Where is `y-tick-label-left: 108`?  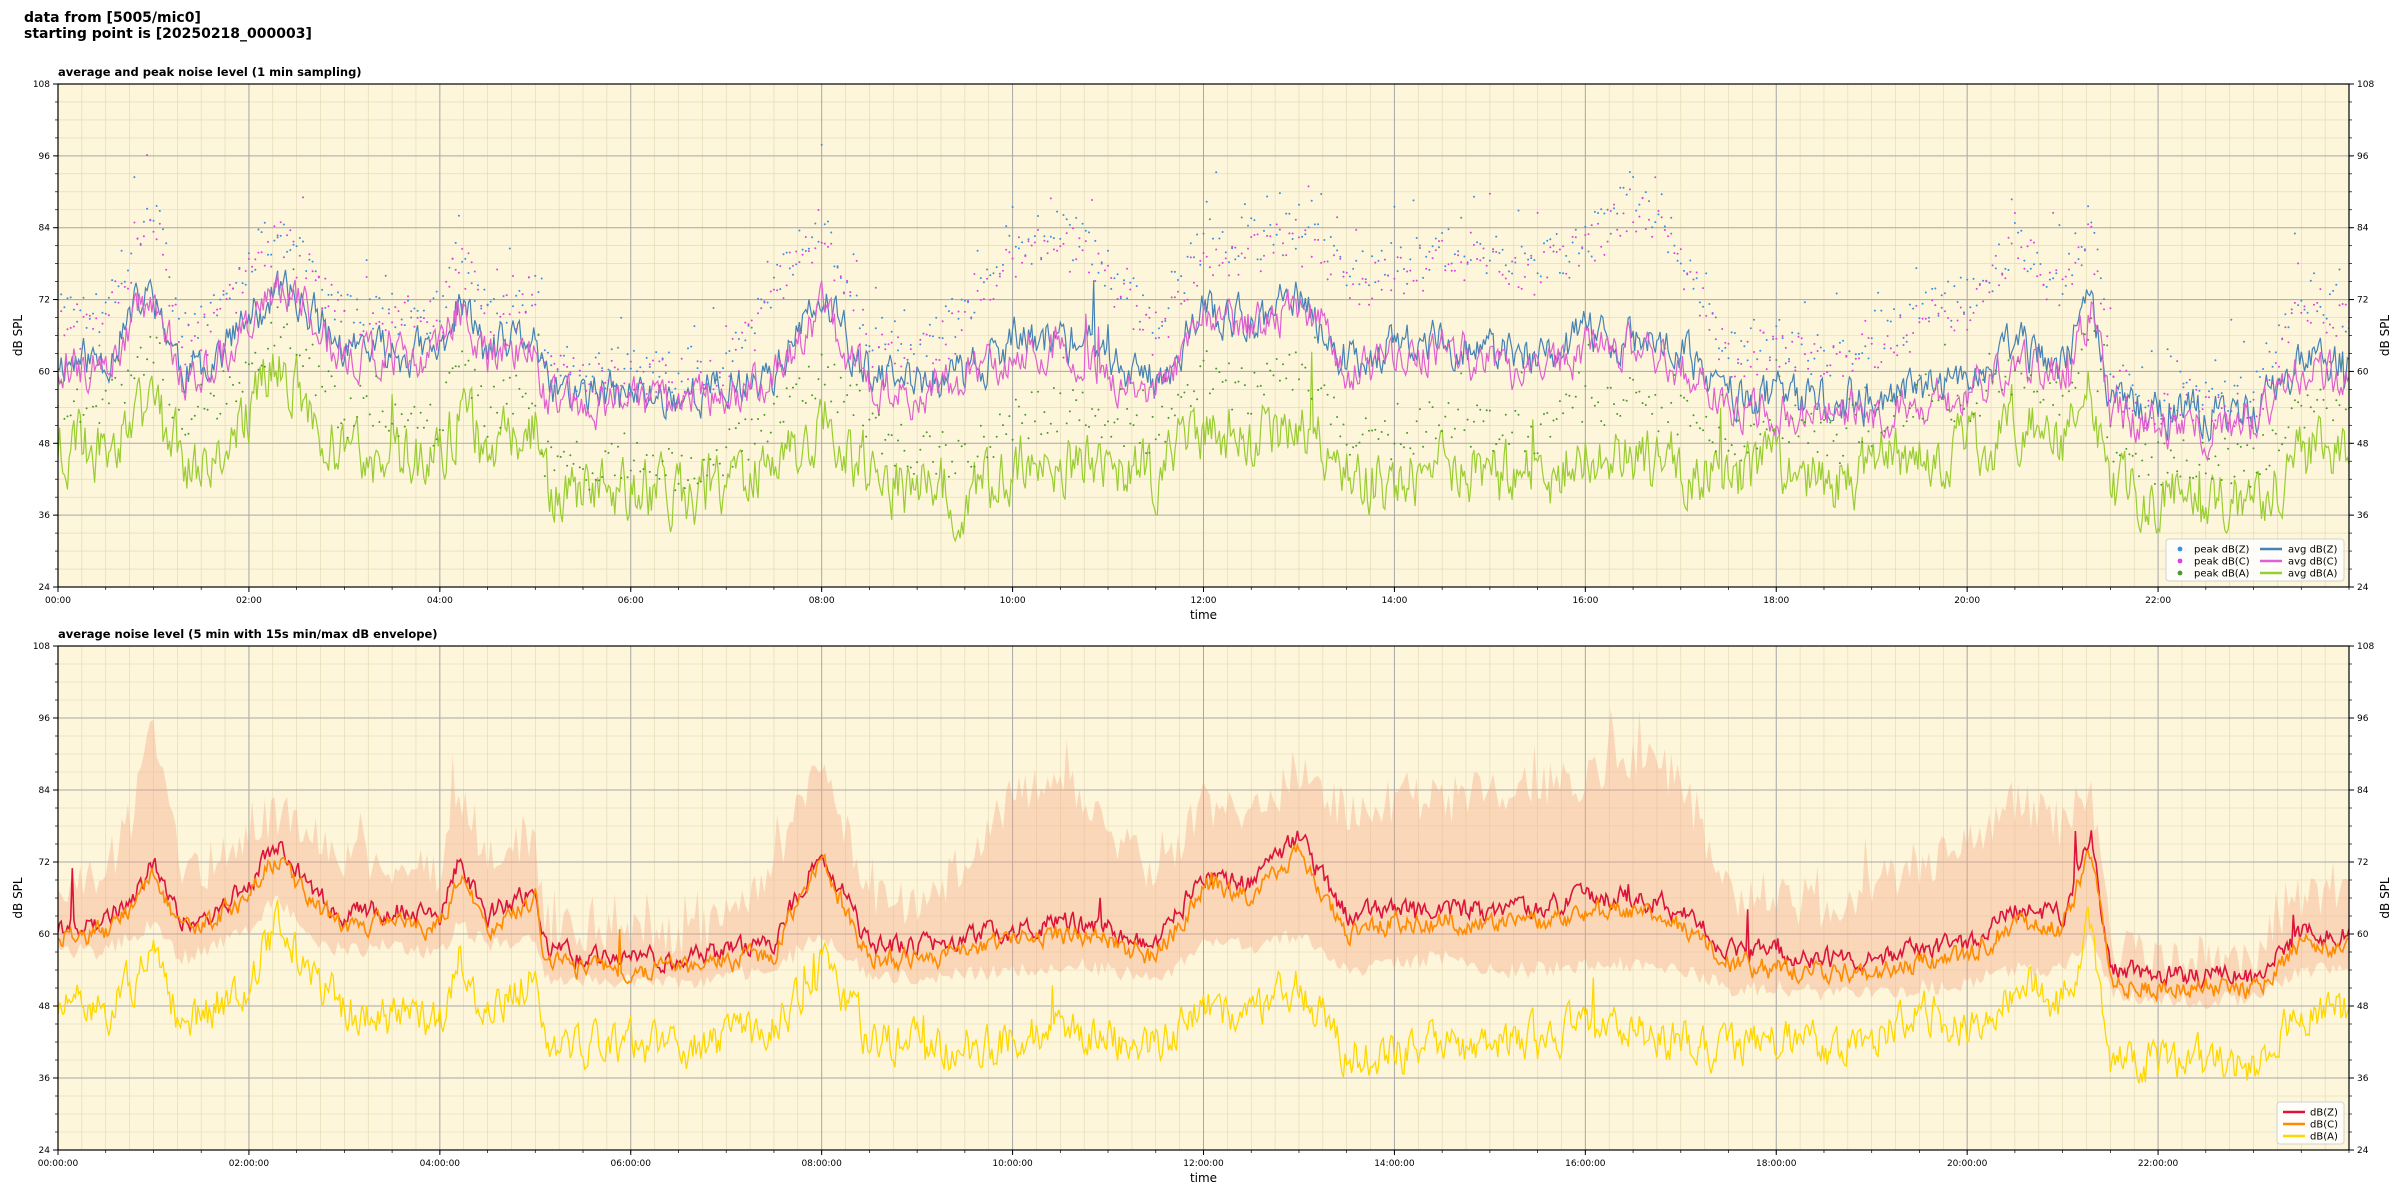 y-tick-label-left: 108 is located at coordinates (41, 85).